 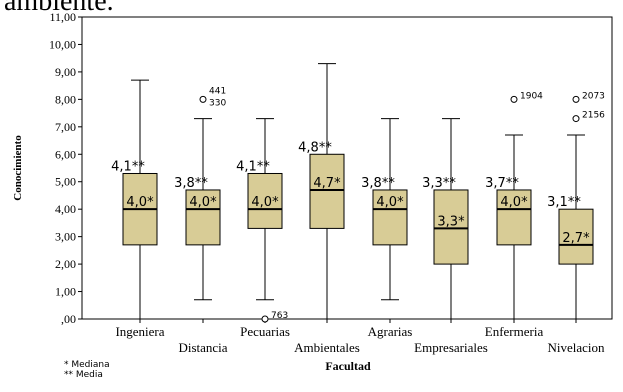 What do you see at coordinates (564, 202) in the screenshot?
I see `mean-label: 3,1**` at bounding box center [564, 202].